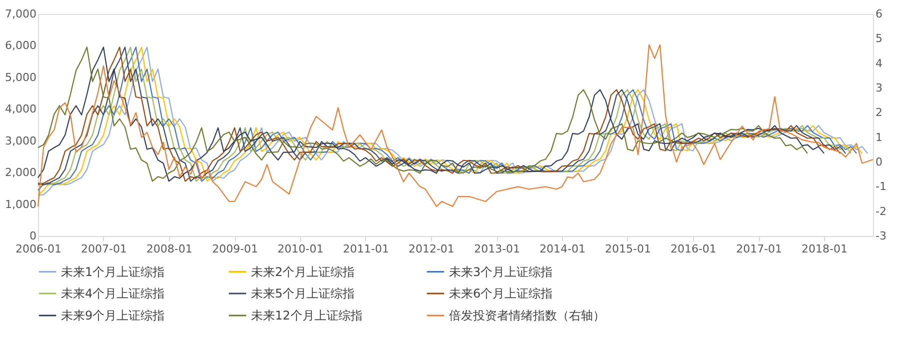 Image resolution: width=910 pixels, height=337 pixels. I want to click on x-tick-label: 2017-01, so click(759, 249).